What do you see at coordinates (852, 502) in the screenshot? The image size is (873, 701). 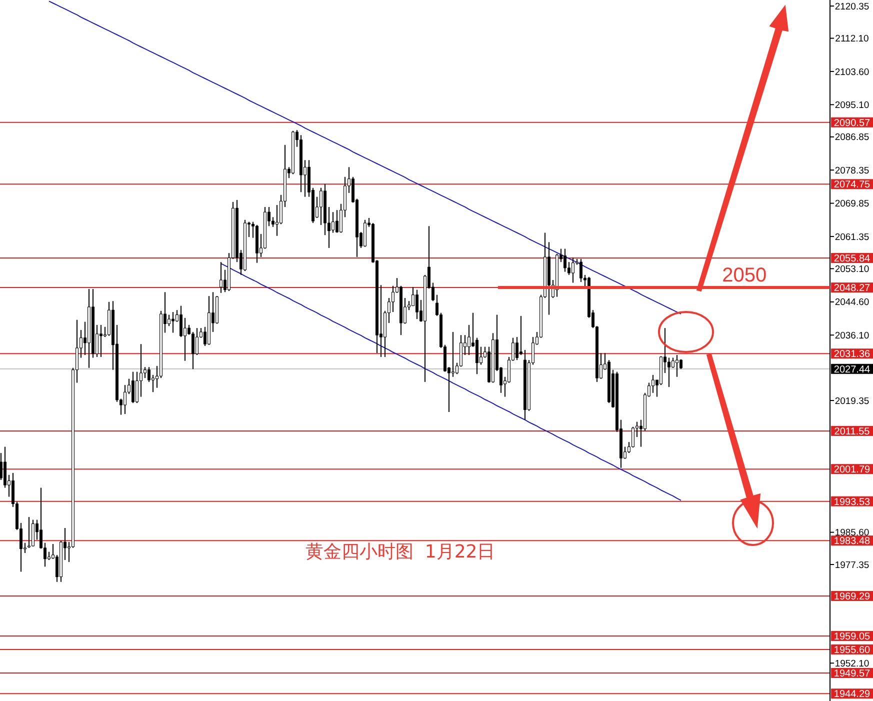 I see `ref-line-label: 1993.53` at bounding box center [852, 502].